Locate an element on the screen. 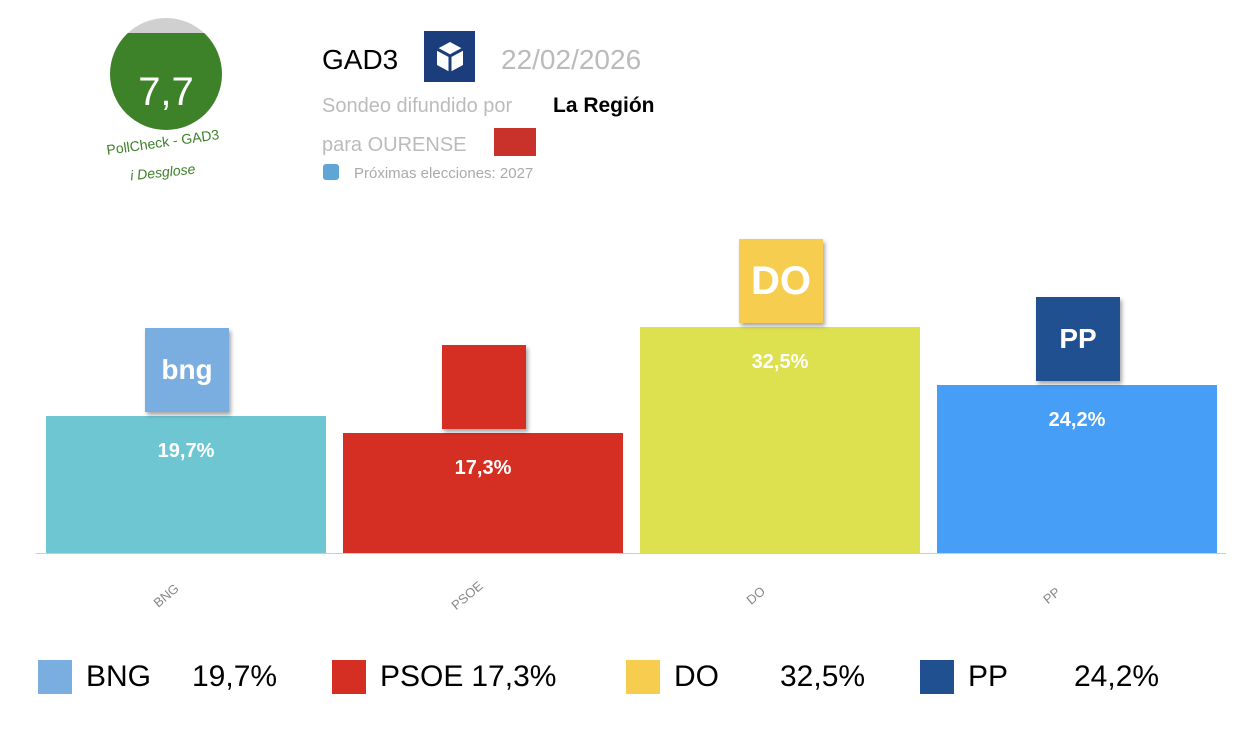 The height and width of the screenshot is (734, 1242). bar-pp is located at coordinates (1077, 468).